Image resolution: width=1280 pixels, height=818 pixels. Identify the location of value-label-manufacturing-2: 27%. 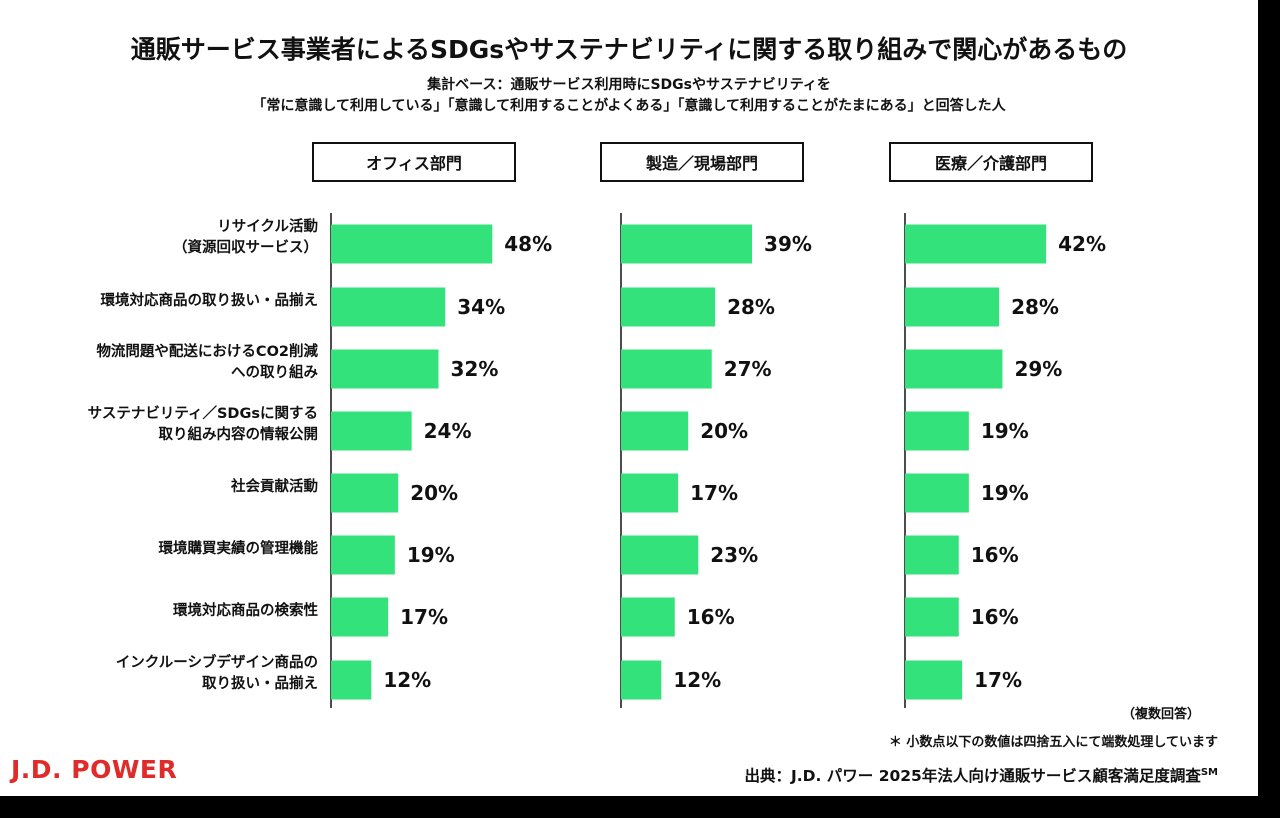
(748, 369).